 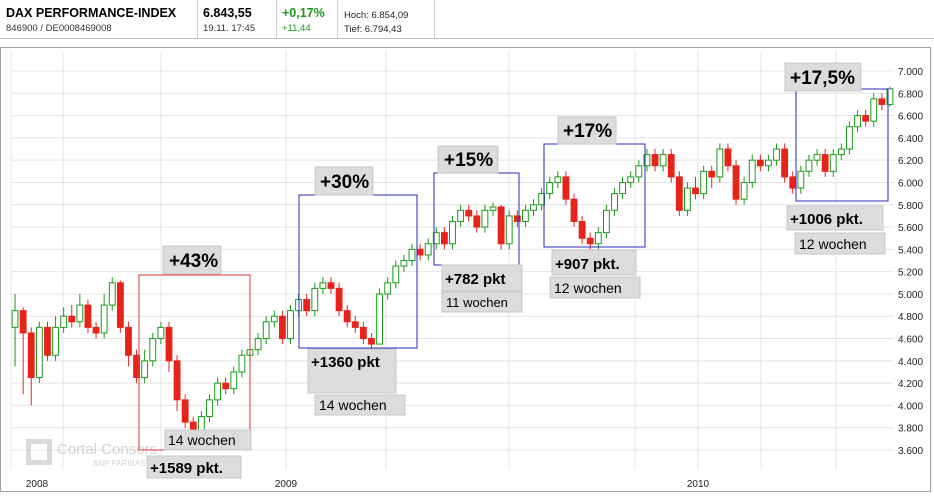 What do you see at coordinates (910, 317) in the screenshot?
I see `y-tick-label: 4.800` at bounding box center [910, 317].